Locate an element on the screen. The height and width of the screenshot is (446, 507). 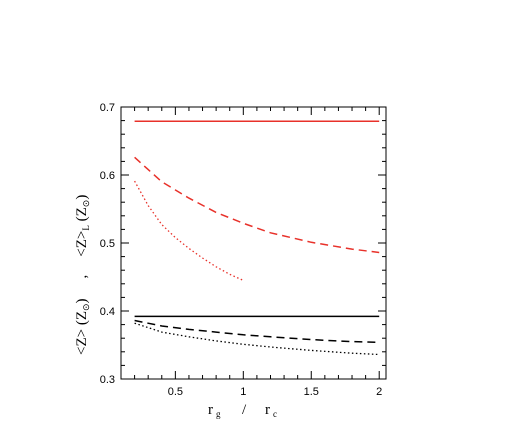
y-label-close1: ) is located at coordinates (82, 300).